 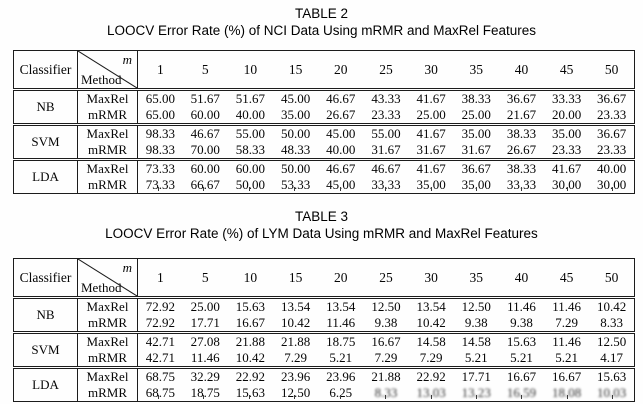 I want to click on feature-count-column-header: 1, so click(x=160, y=70).